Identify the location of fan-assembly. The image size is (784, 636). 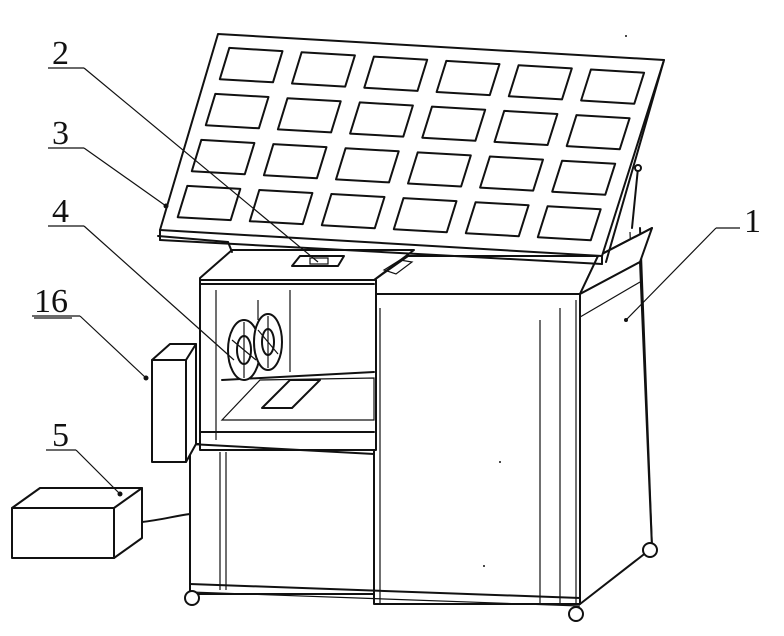
(255, 340).